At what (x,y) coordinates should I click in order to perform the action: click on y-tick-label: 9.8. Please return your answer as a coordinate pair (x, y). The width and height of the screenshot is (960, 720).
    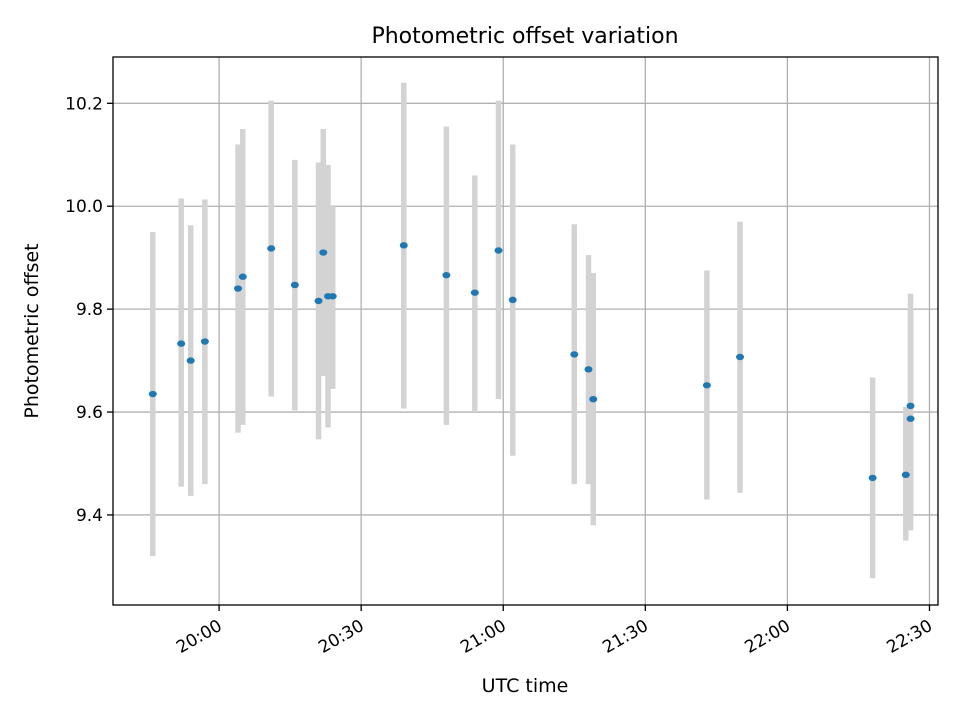
    Looking at the image, I should click on (89, 310).